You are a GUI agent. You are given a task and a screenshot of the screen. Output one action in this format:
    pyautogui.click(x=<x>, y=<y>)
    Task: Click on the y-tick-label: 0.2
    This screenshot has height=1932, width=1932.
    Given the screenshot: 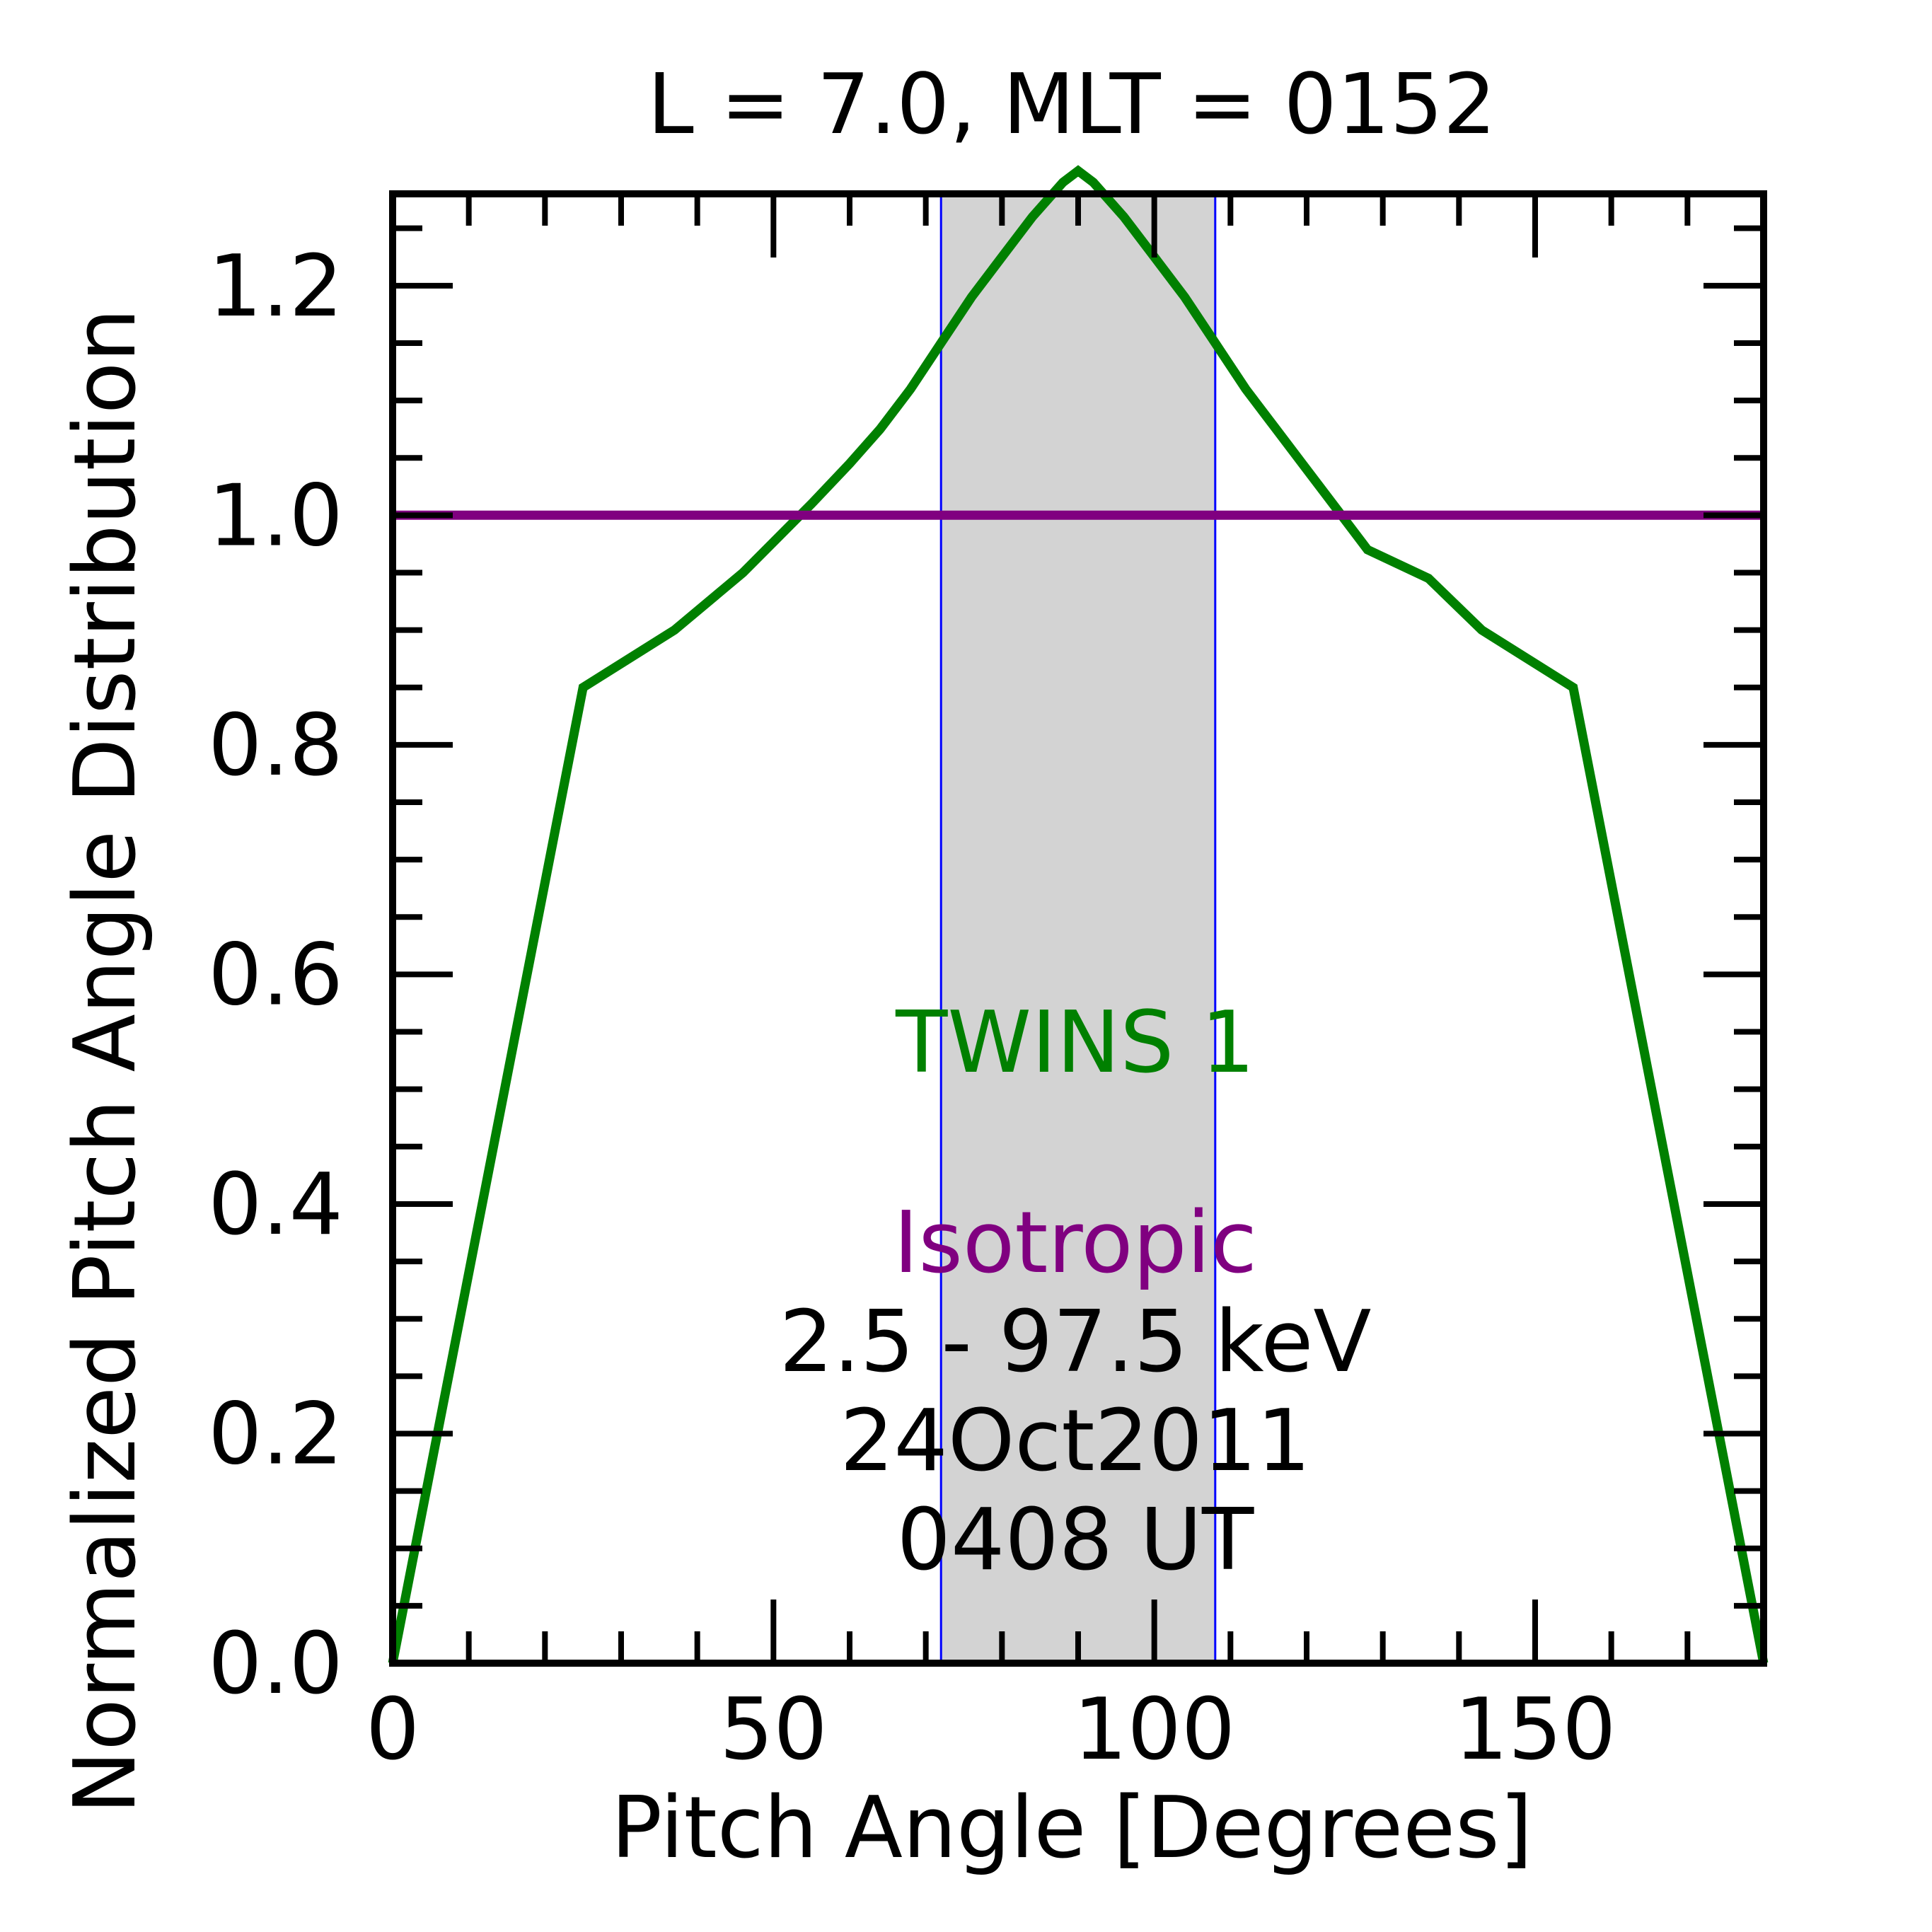 What is the action you would take?
    pyautogui.click(x=275, y=1434)
    